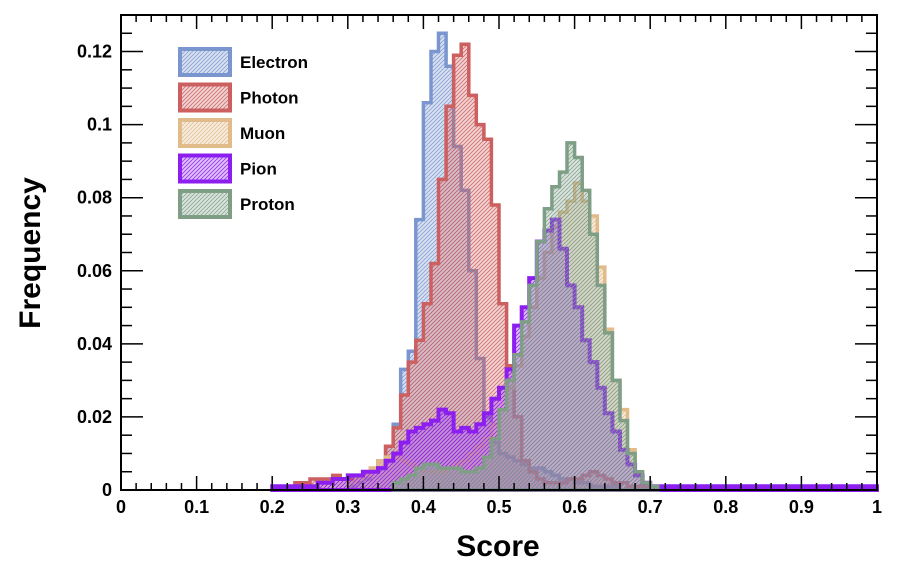 This screenshot has height=577, width=897. I want to click on legend-swatch-photon, so click(205, 97).